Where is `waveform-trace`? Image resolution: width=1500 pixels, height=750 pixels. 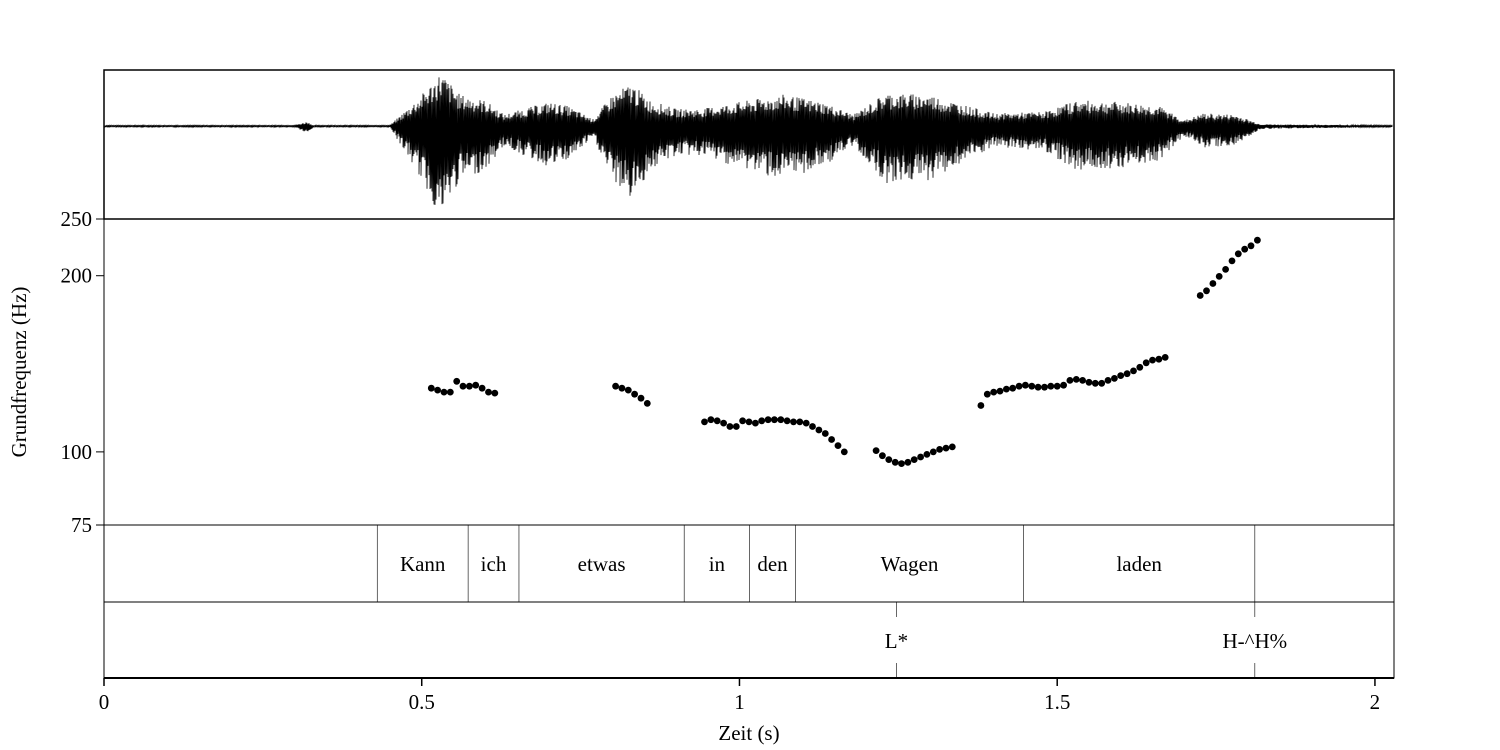 waveform-trace is located at coordinates (748, 141).